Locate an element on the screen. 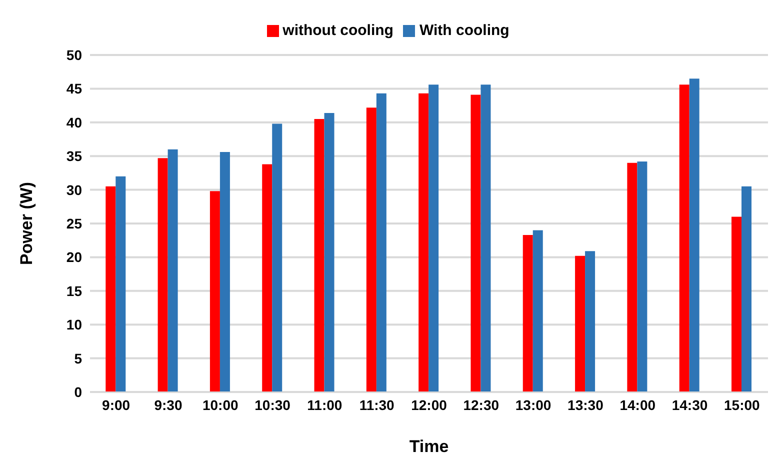 Image resolution: width=784 pixels, height=472 pixels. x-tick-label: 15:00 is located at coordinates (742, 404).